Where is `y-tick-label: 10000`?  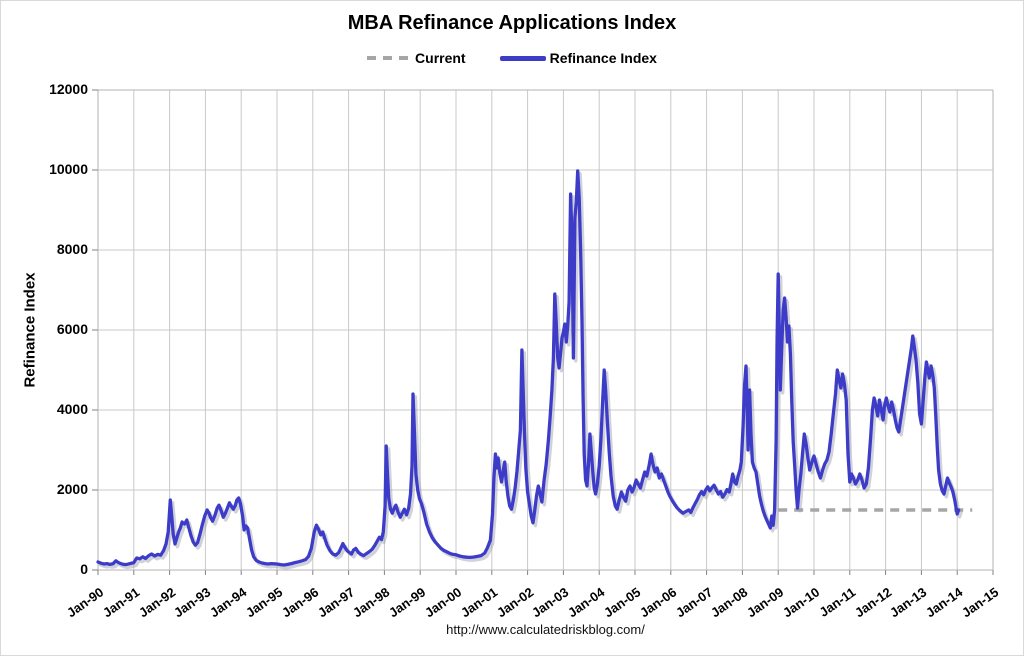
y-tick-label: 10000 is located at coordinates (68, 169).